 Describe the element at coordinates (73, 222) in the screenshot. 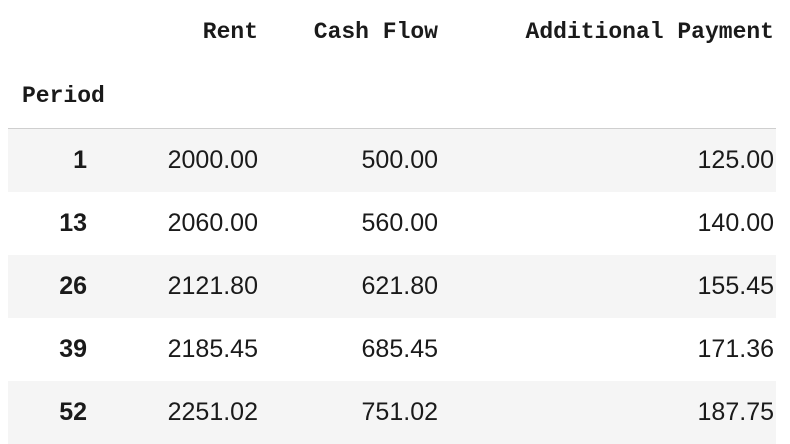

I see `row-index: 13` at that location.